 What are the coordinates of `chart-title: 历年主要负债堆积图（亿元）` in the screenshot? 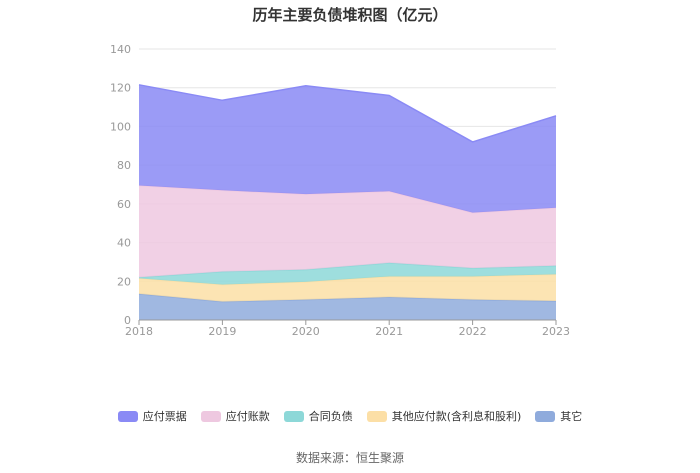 It's located at (350, 15).